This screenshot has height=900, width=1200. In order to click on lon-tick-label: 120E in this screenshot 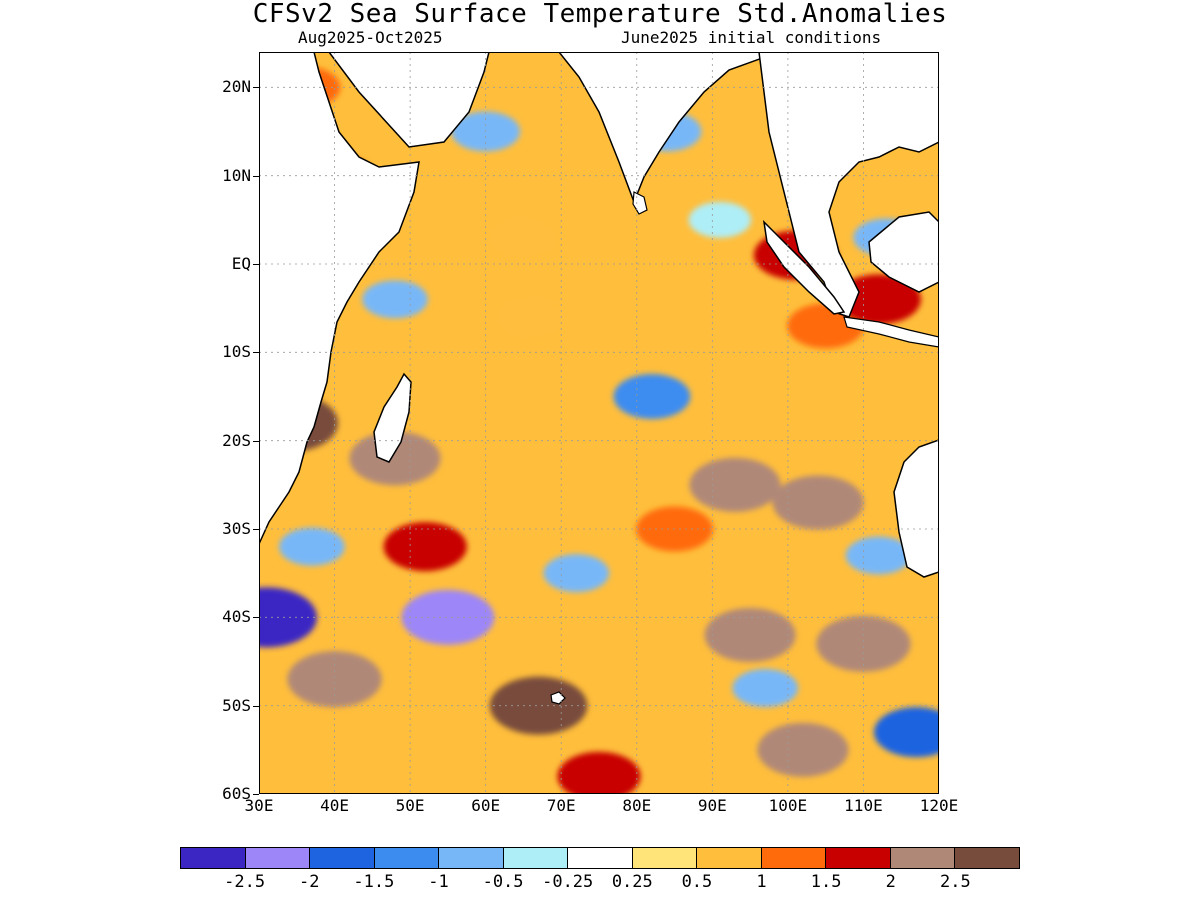, I will do `click(939, 805)`.